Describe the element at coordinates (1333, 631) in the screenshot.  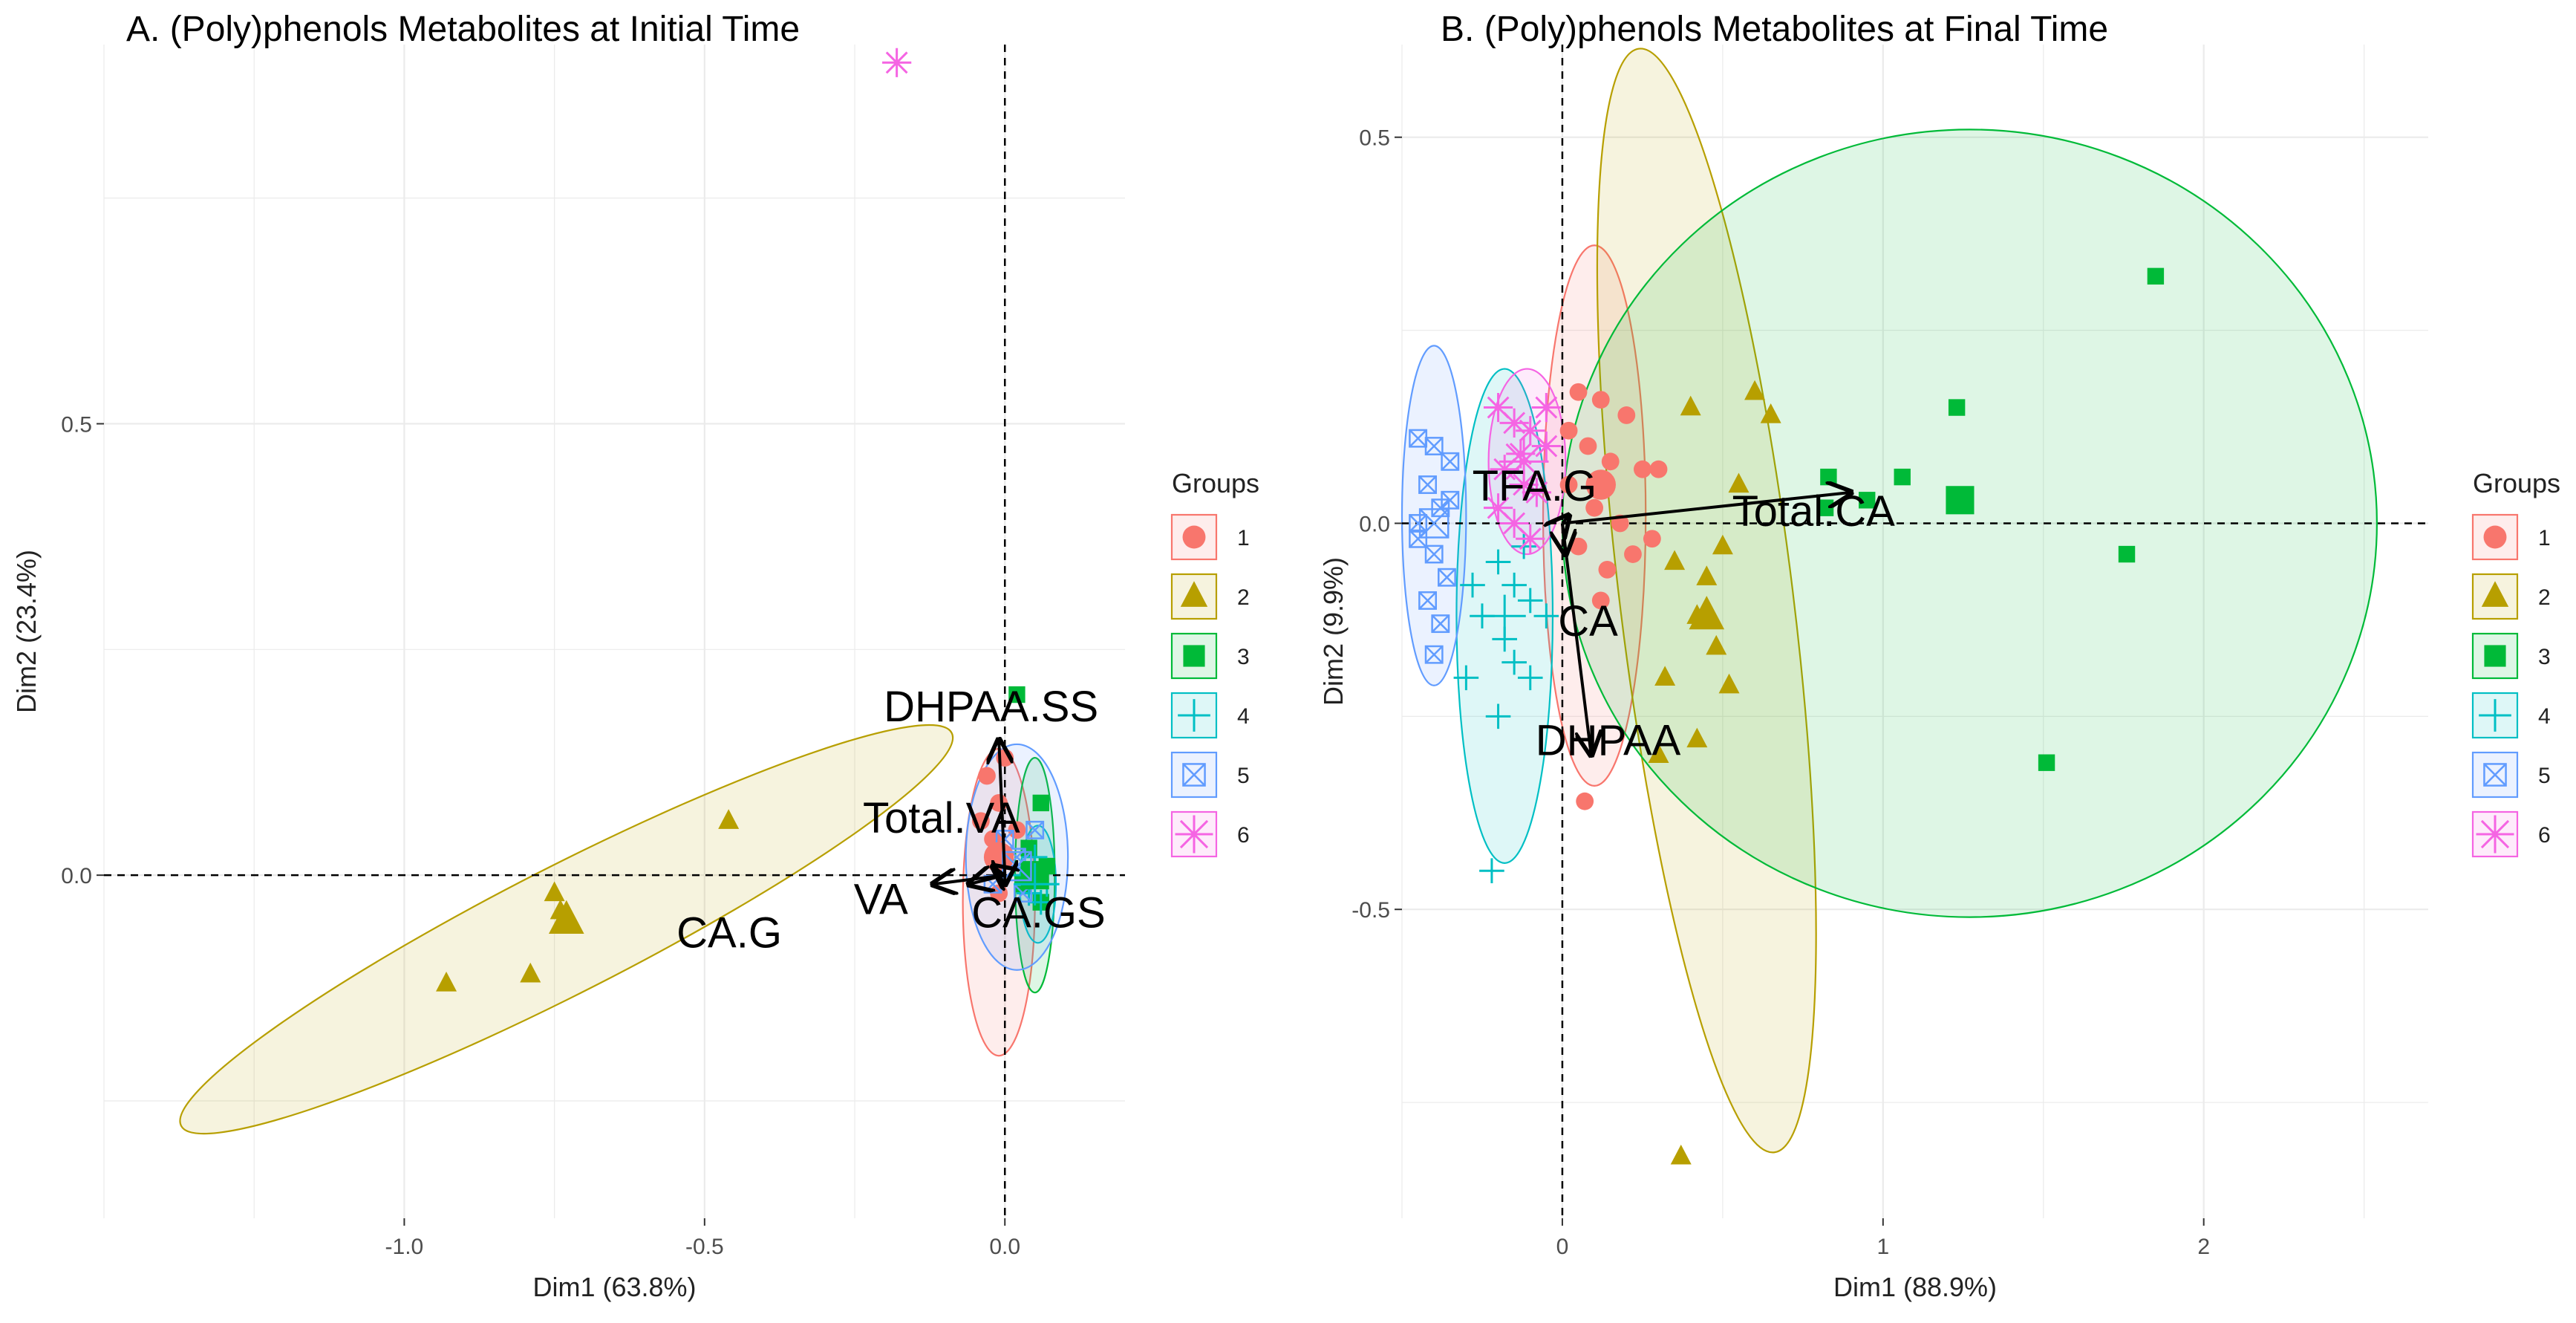
I see `y-axis-title: Dim2 (9.9%)` at that location.